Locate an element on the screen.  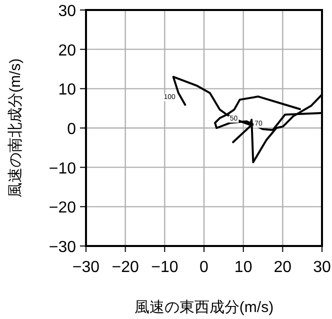
x-tick-label: 10 is located at coordinates (243, 267).